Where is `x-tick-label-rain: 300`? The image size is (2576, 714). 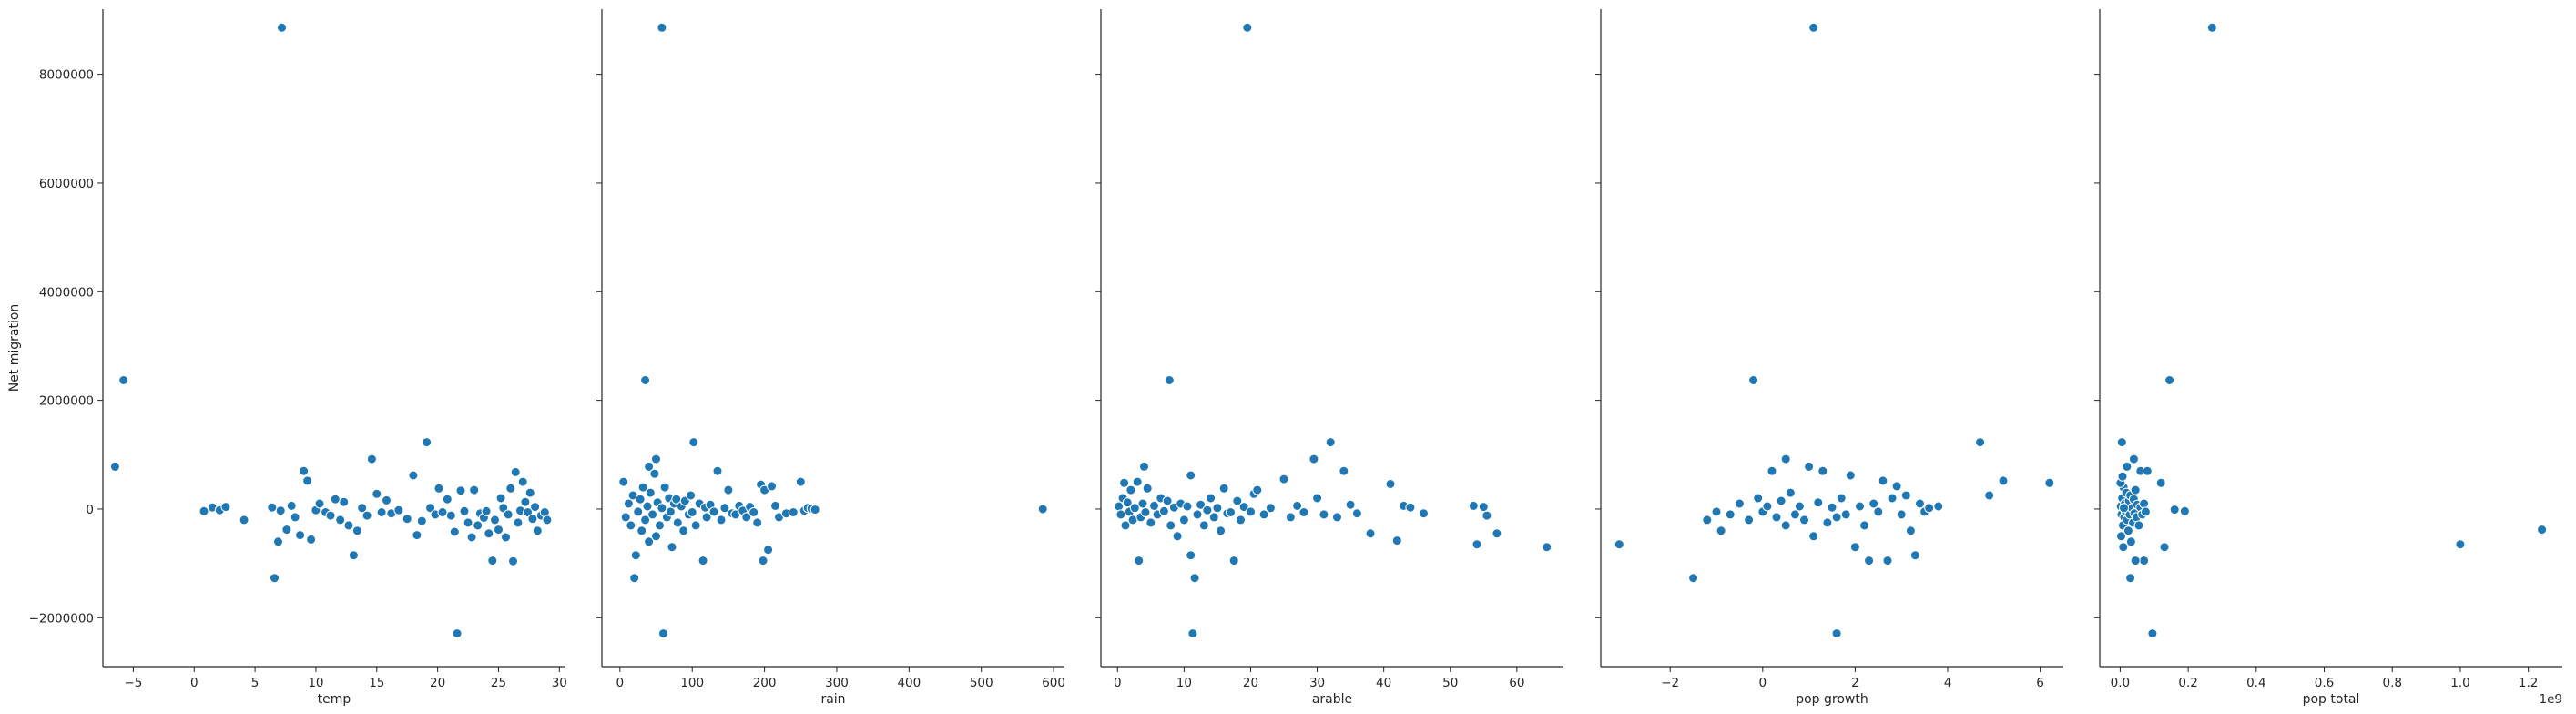
x-tick-label-rain: 300 is located at coordinates (837, 683).